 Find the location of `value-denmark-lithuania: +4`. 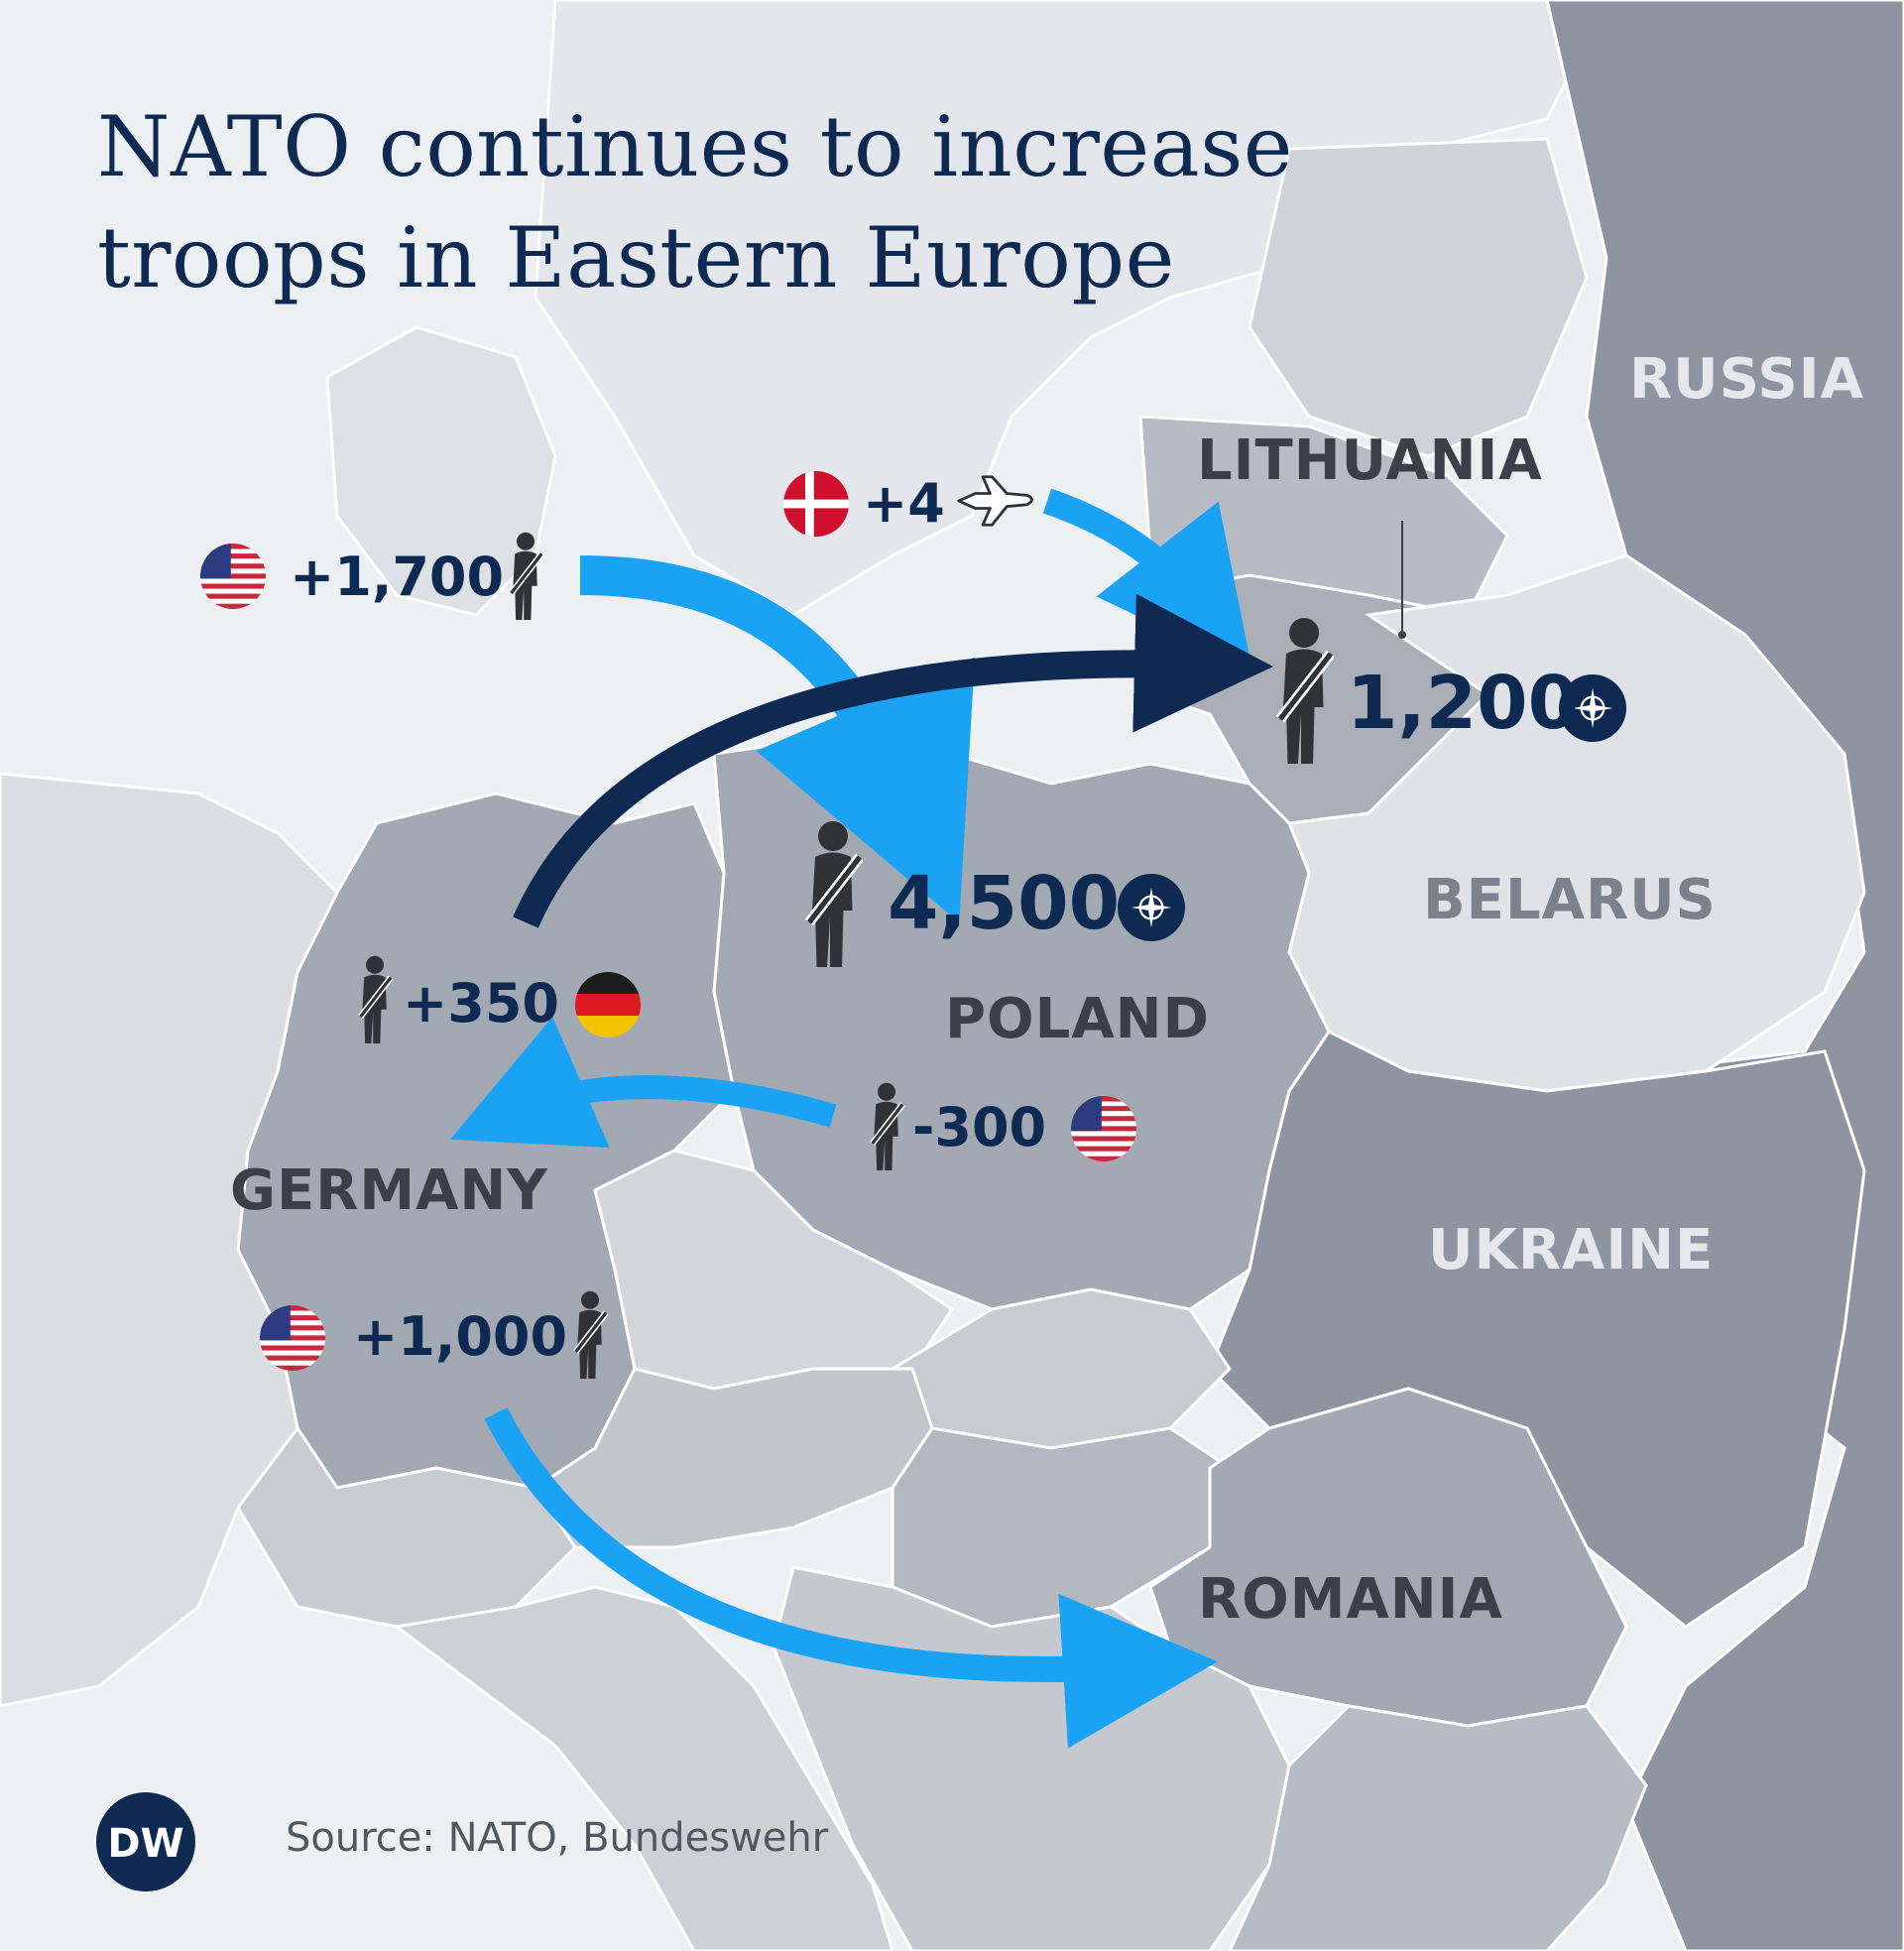

value-denmark-lithuania: +4 is located at coordinates (904, 503).